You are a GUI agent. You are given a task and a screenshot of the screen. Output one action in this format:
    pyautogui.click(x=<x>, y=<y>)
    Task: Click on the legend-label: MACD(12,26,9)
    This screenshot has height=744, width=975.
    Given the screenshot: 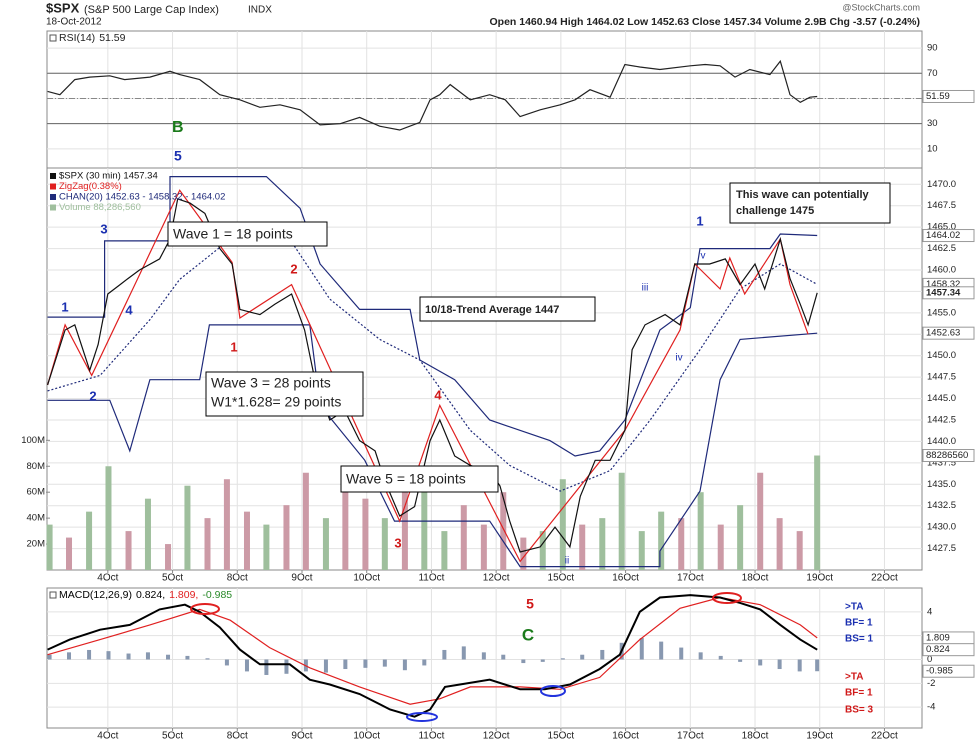 What is the action you would take?
    pyautogui.click(x=95, y=595)
    